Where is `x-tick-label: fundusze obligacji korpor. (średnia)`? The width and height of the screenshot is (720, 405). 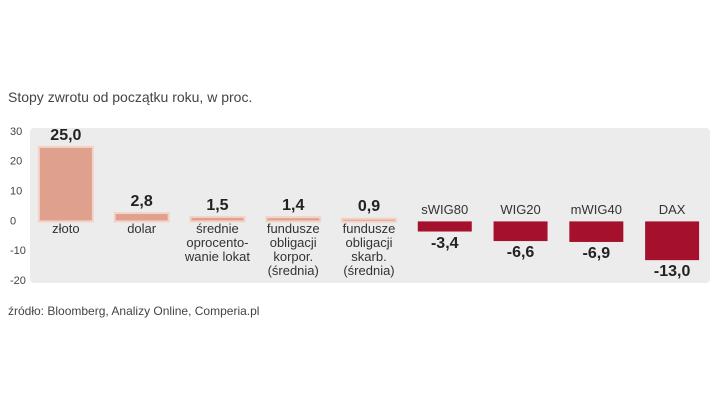 x-tick-label: fundusze obligacji korpor. (średnia) is located at coordinates (293, 250).